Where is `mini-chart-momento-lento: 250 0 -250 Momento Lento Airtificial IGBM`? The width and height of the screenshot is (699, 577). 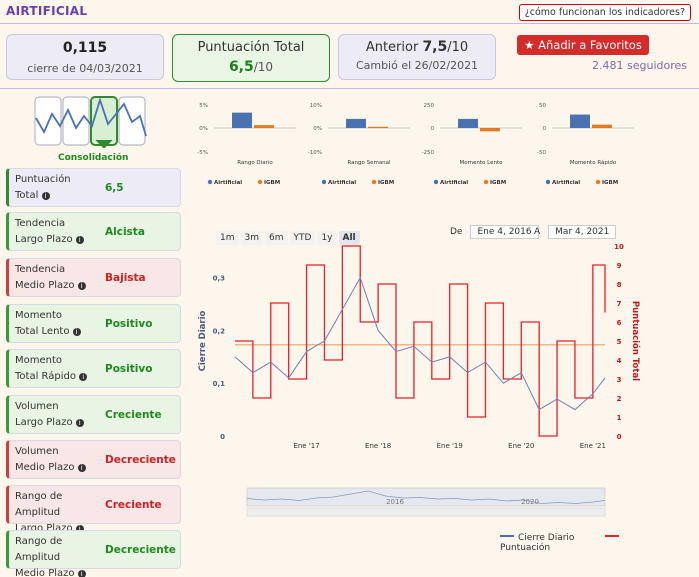 mini-chart-momento-lento: 250 0 -250 Momento Lento Airtificial IGBM is located at coordinates (472, 144).